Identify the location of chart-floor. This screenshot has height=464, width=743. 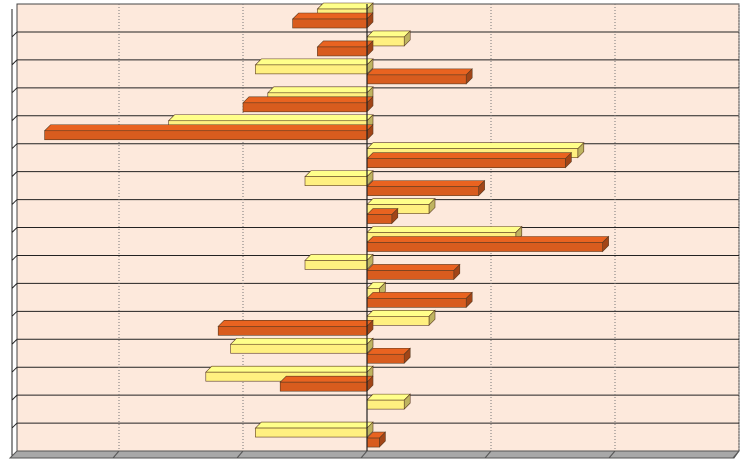
(374, 454).